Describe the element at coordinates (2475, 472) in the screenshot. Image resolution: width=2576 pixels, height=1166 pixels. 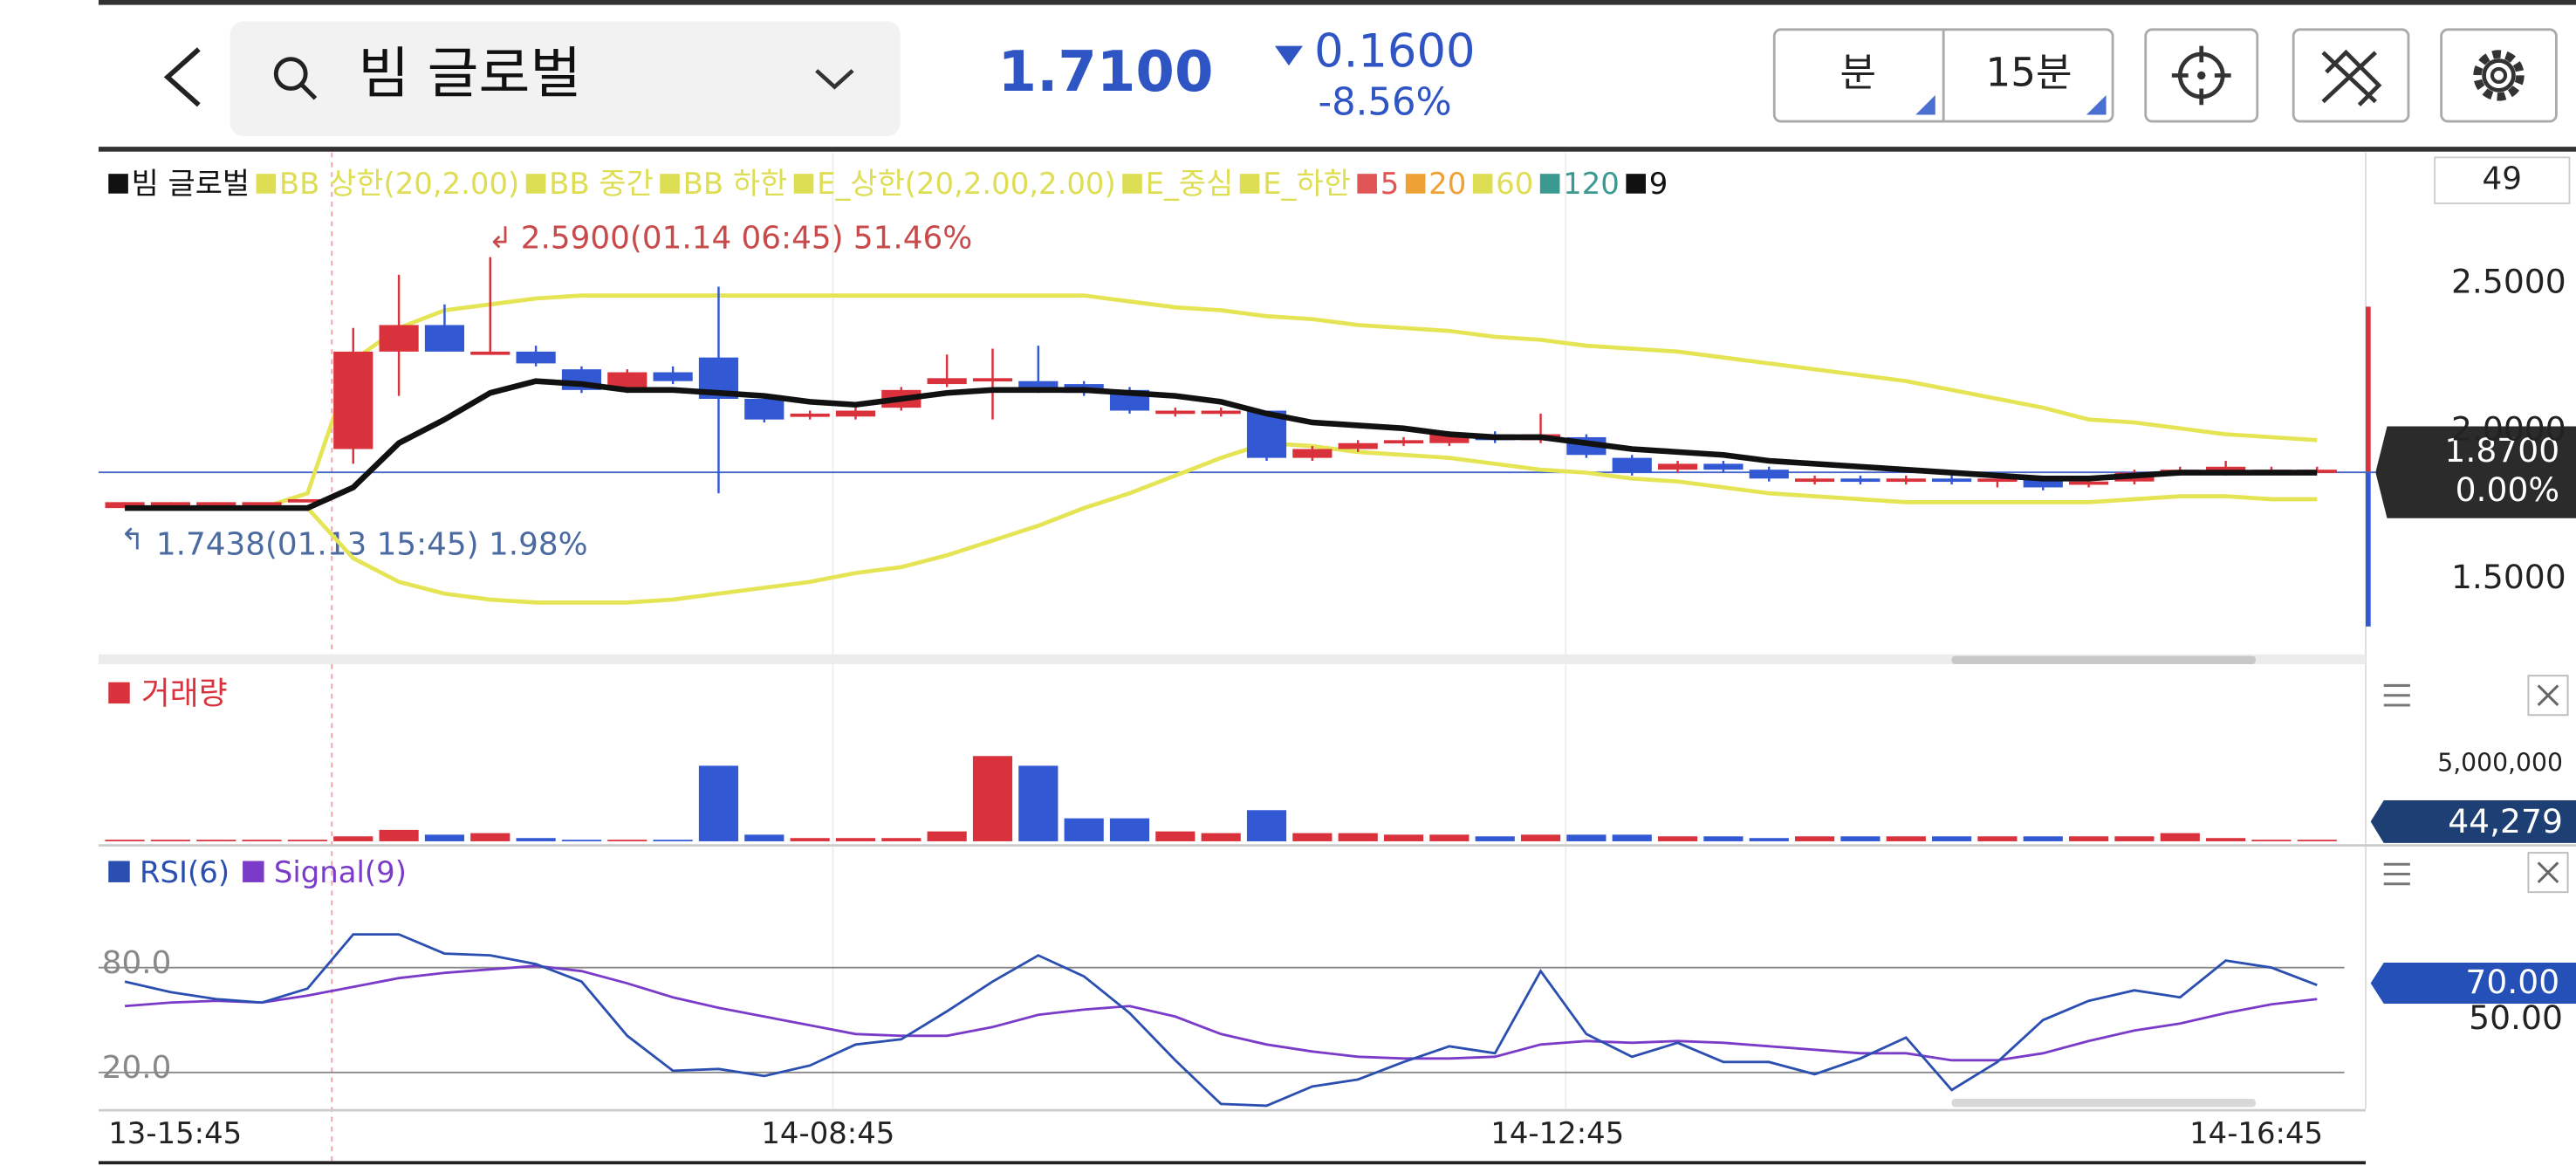
I see `current-price-badge` at that location.